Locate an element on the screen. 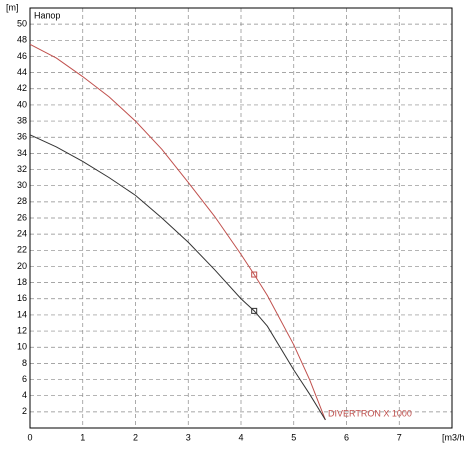  y-tick-label: 32 is located at coordinates (22, 169).